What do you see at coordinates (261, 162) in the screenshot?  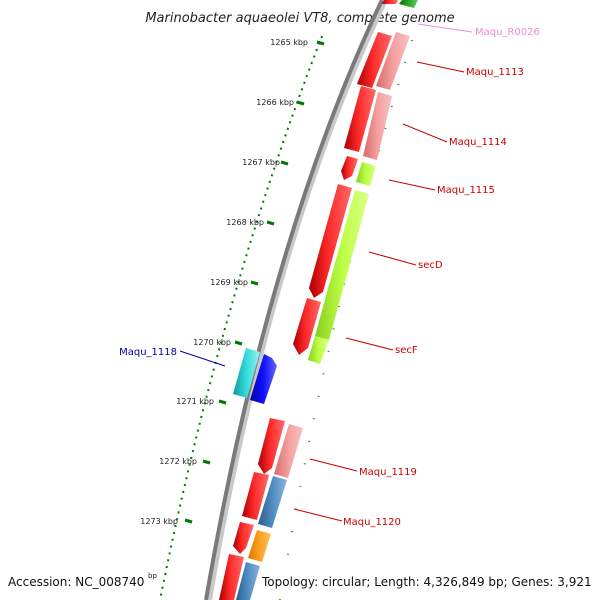 I see `axis-tick-label: 1267 kbp` at bounding box center [261, 162].